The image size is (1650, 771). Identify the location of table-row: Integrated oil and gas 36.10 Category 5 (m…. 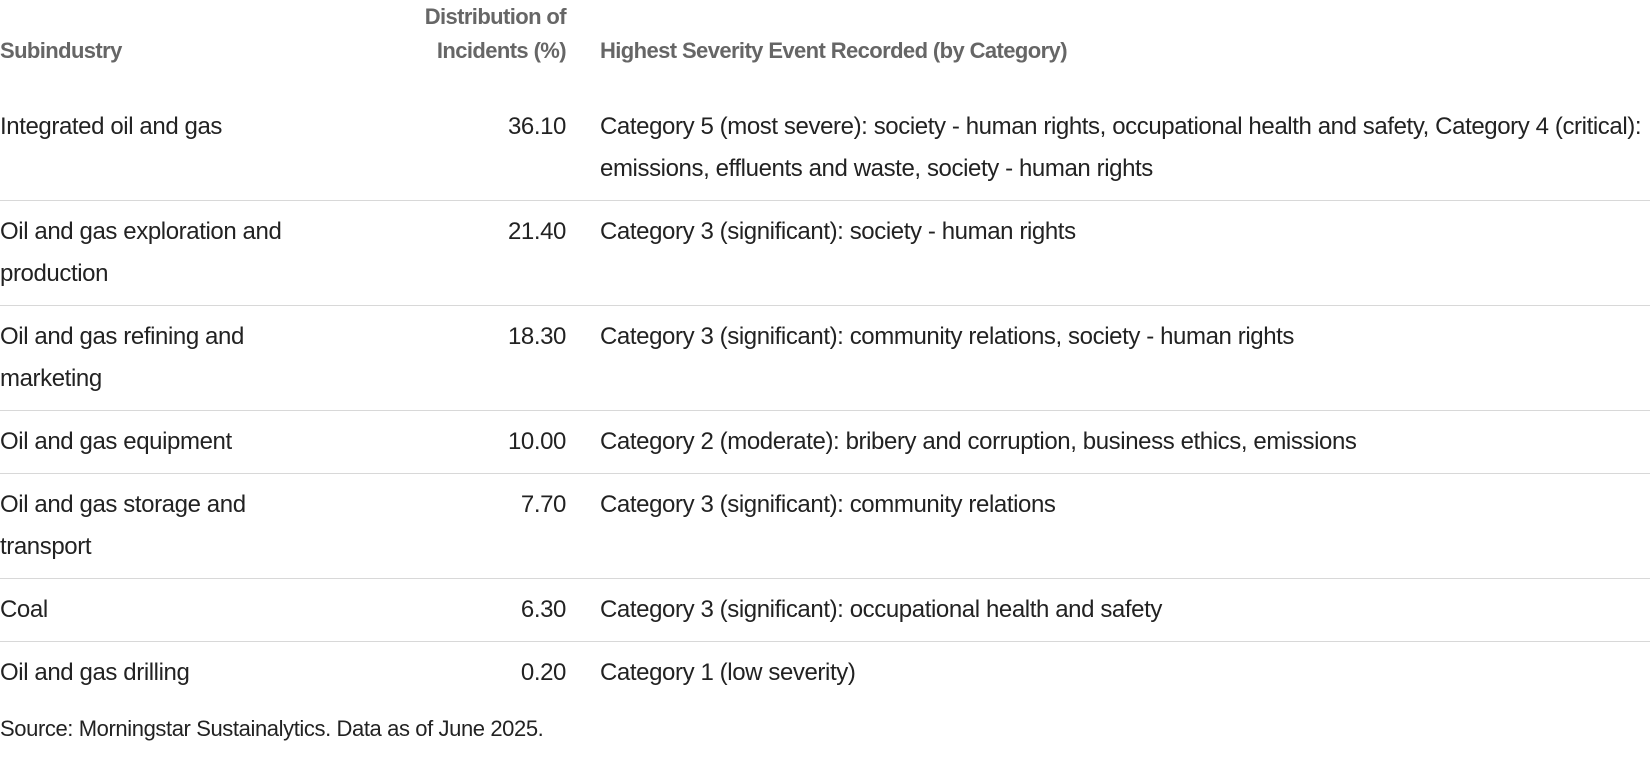
(825, 148).